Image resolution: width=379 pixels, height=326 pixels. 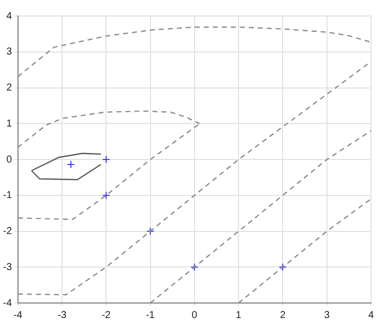 I want to click on x-tick-label: -3, so click(x=62, y=315).